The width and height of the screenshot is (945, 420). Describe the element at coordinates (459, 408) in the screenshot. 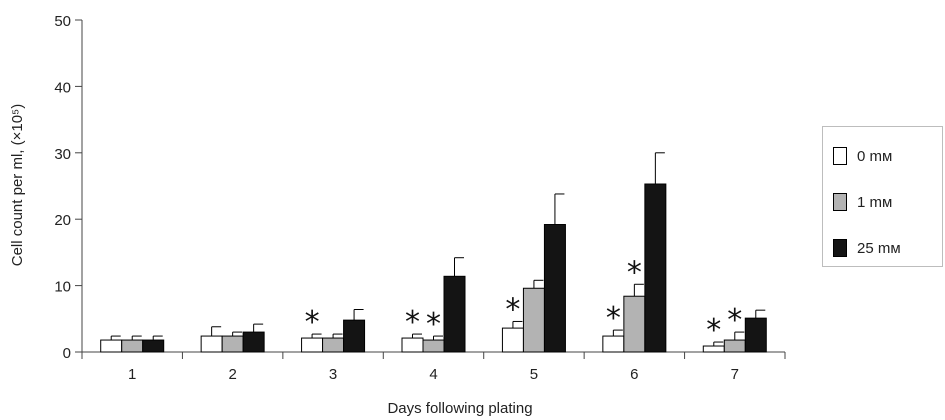

I see `x-axis-label: Days following plating` at that location.